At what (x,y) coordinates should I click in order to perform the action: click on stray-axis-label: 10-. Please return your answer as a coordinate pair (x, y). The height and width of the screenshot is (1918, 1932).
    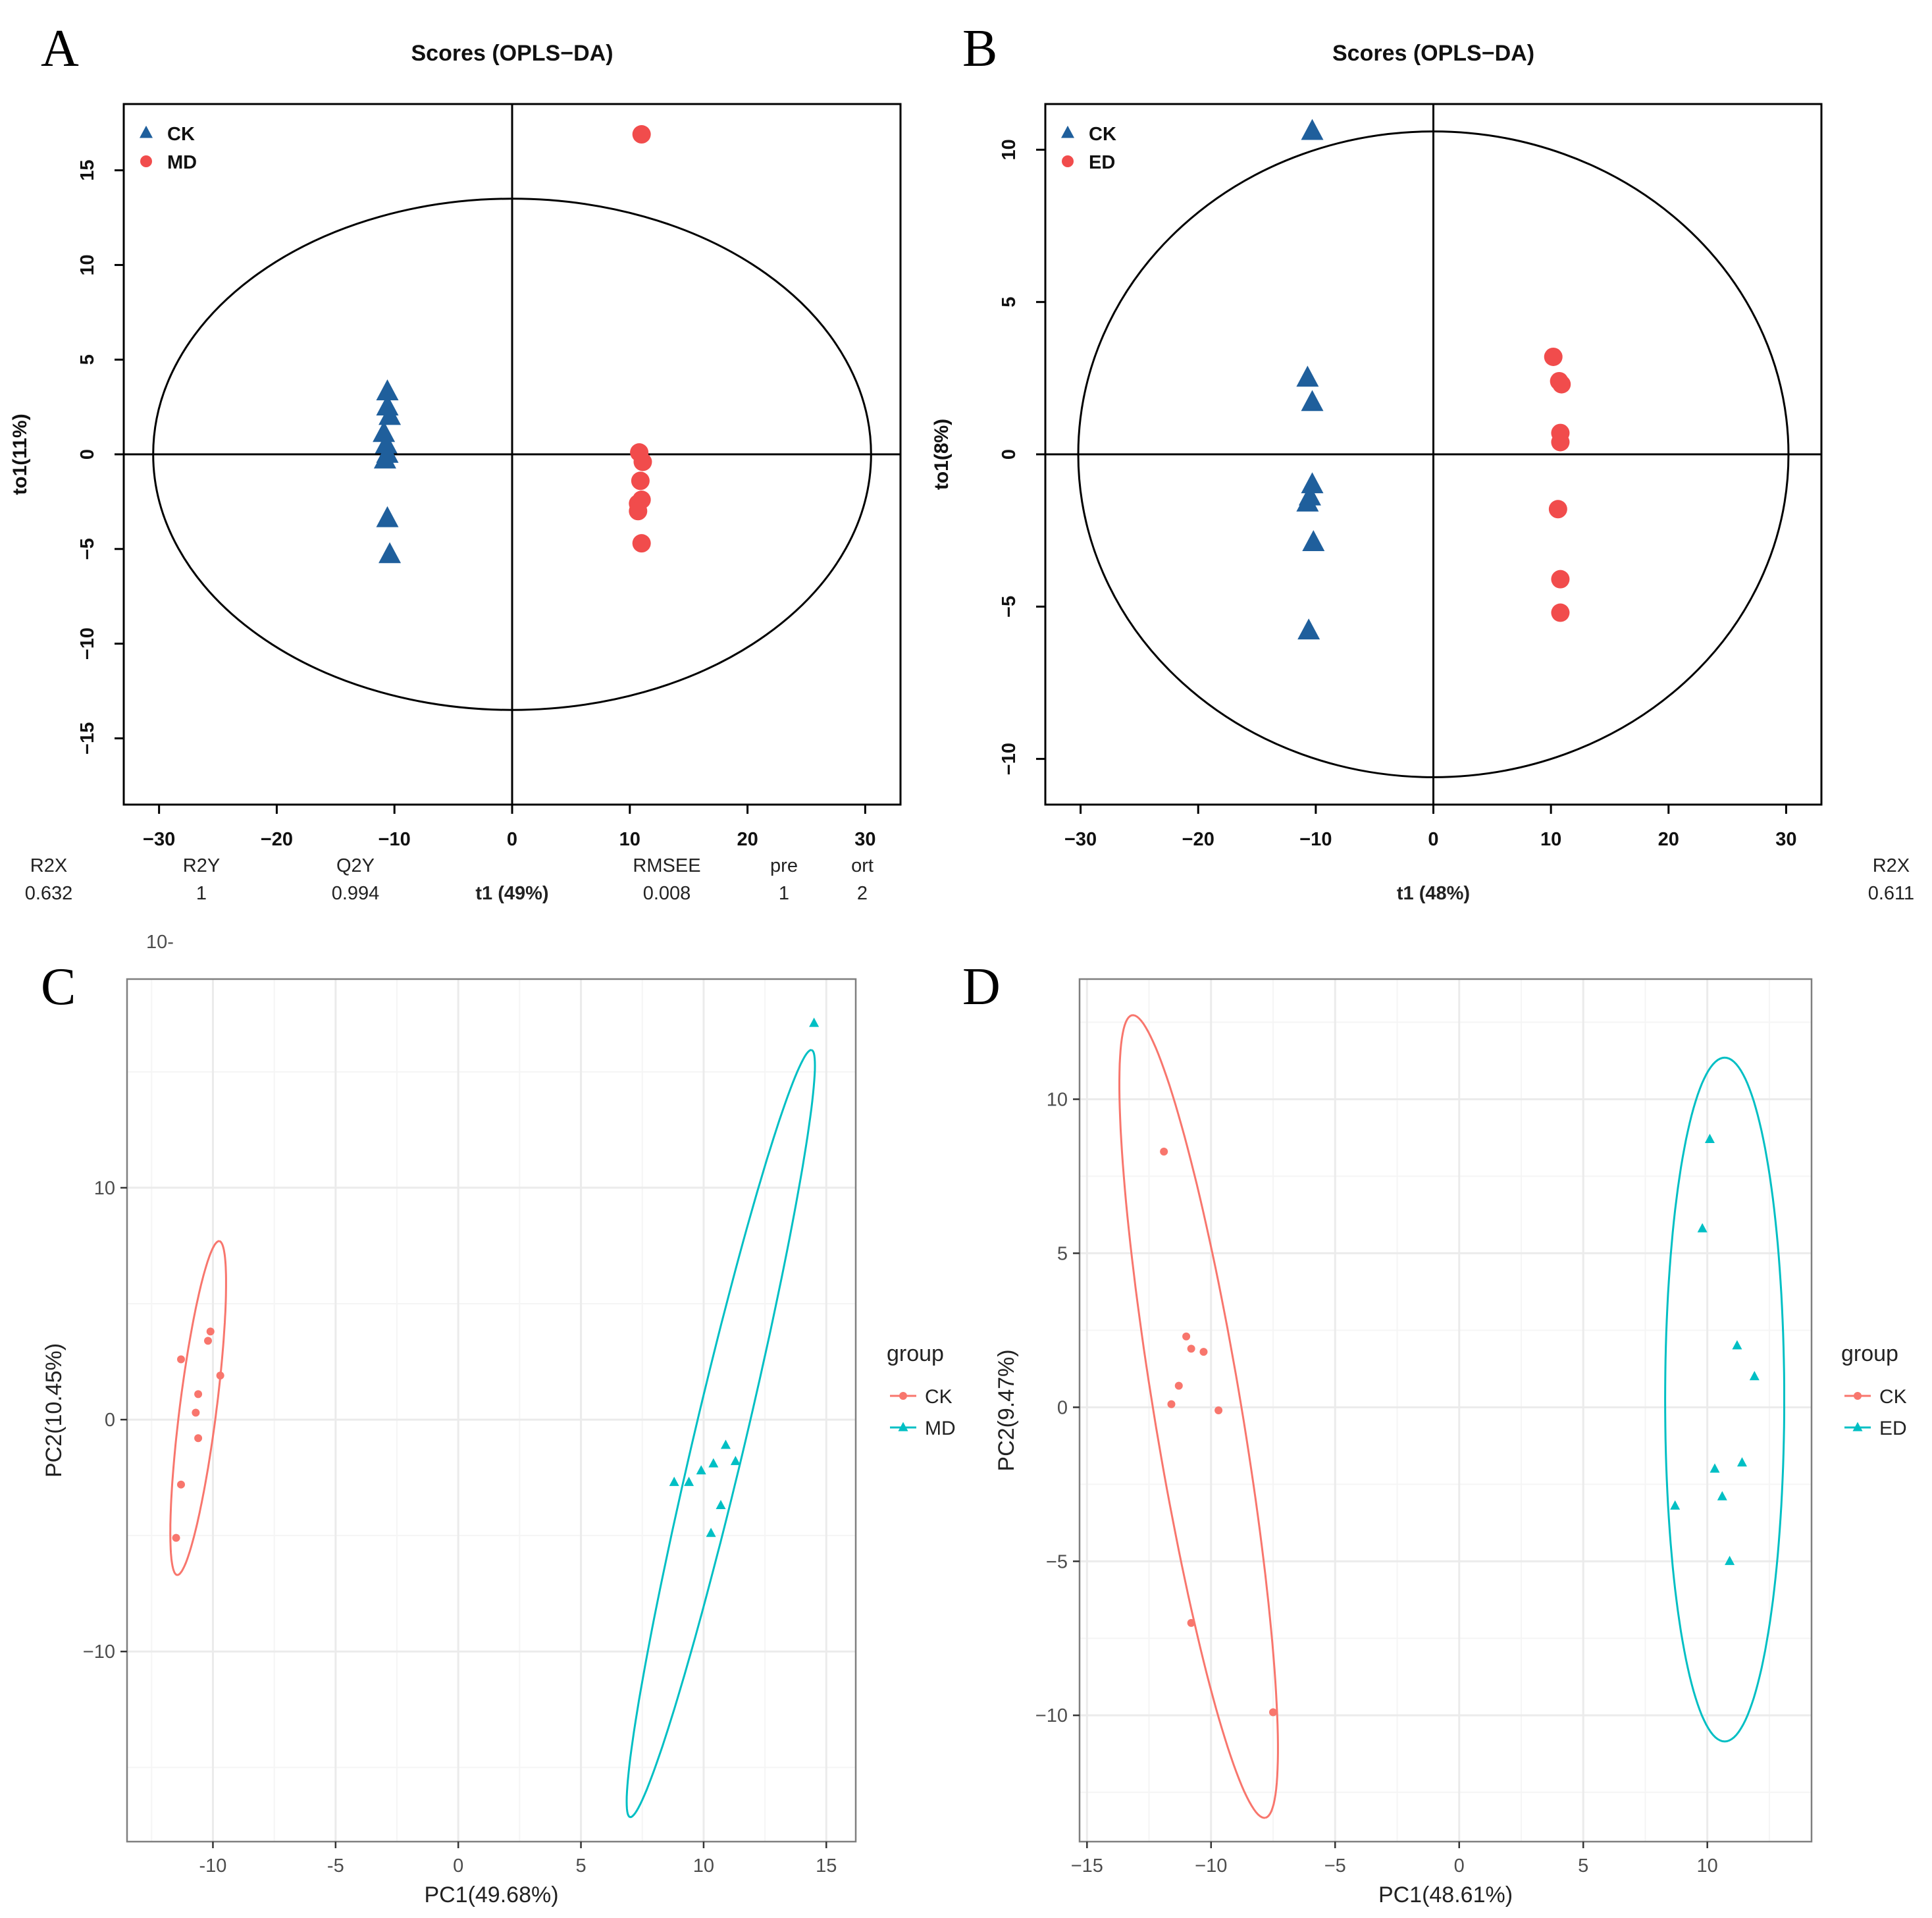
    Looking at the image, I should click on (160, 942).